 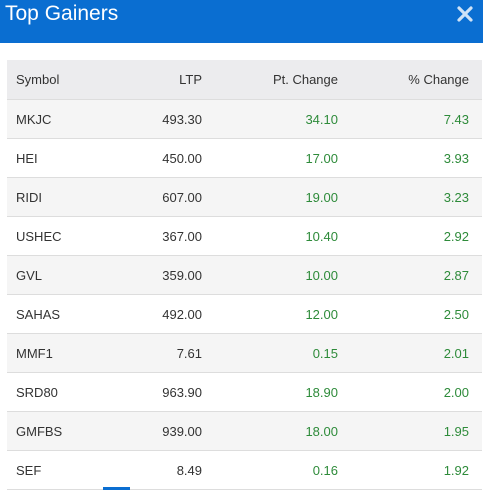 What do you see at coordinates (270, 236) in the screenshot?
I see `cell-pt-change: 10.40` at bounding box center [270, 236].